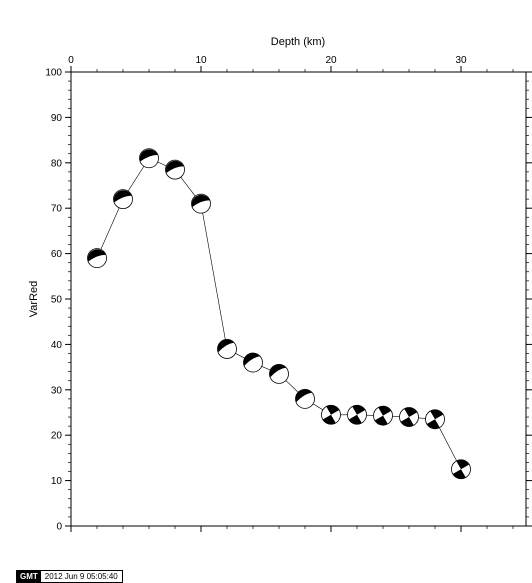 This screenshot has height=583, width=532. Describe the element at coordinates (53, 73) in the screenshot. I see `y-tick-label: 100` at that location.